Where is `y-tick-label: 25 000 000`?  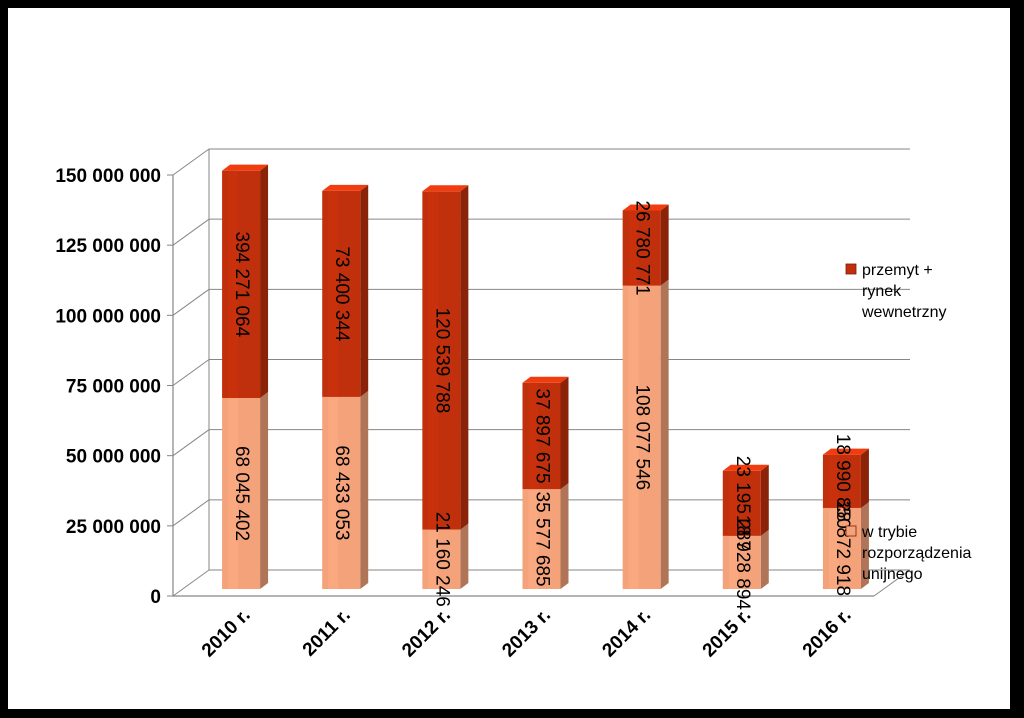
y-tick-label: 25 000 000 is located at coordinates (113, 527).